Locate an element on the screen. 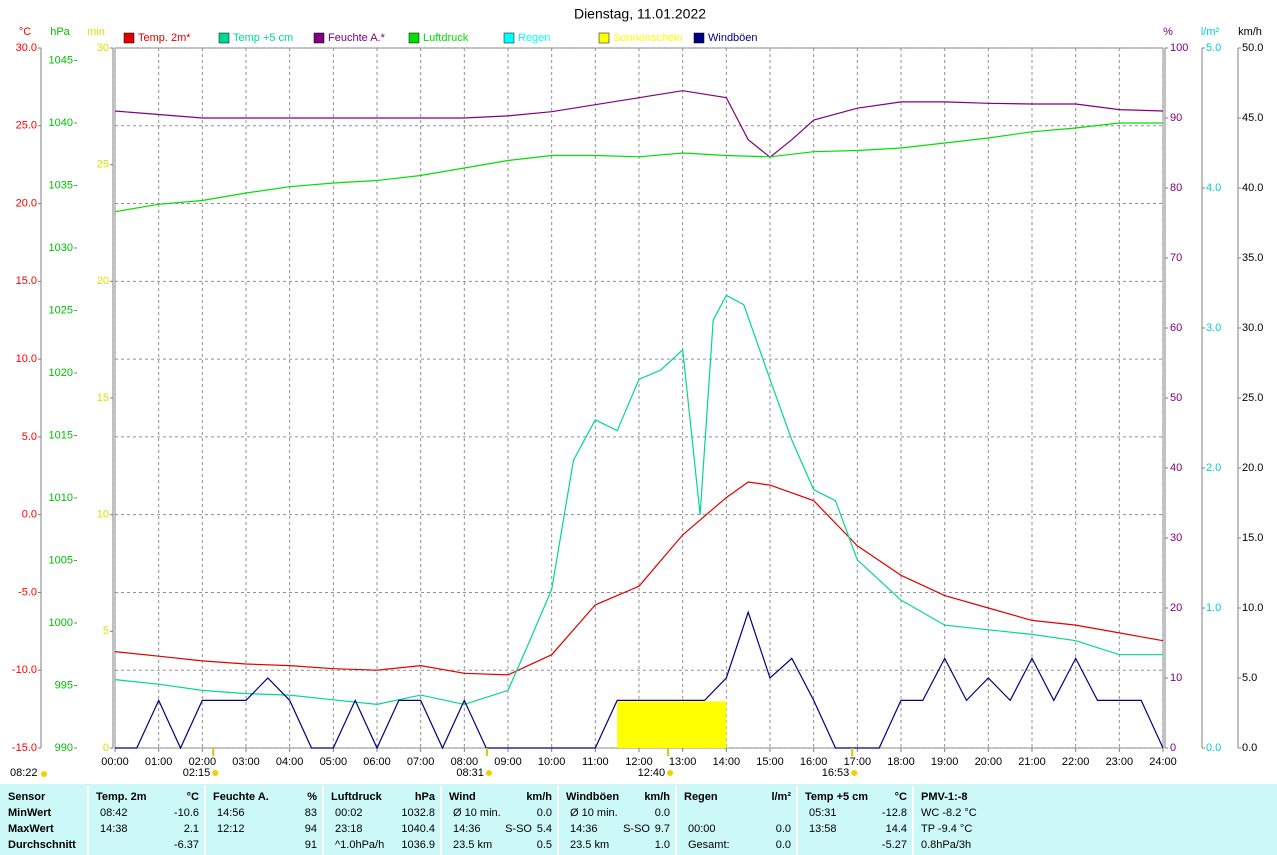 The image size is (1277, 855). y-tick-label: 15 is located at coordinates (103, 398).